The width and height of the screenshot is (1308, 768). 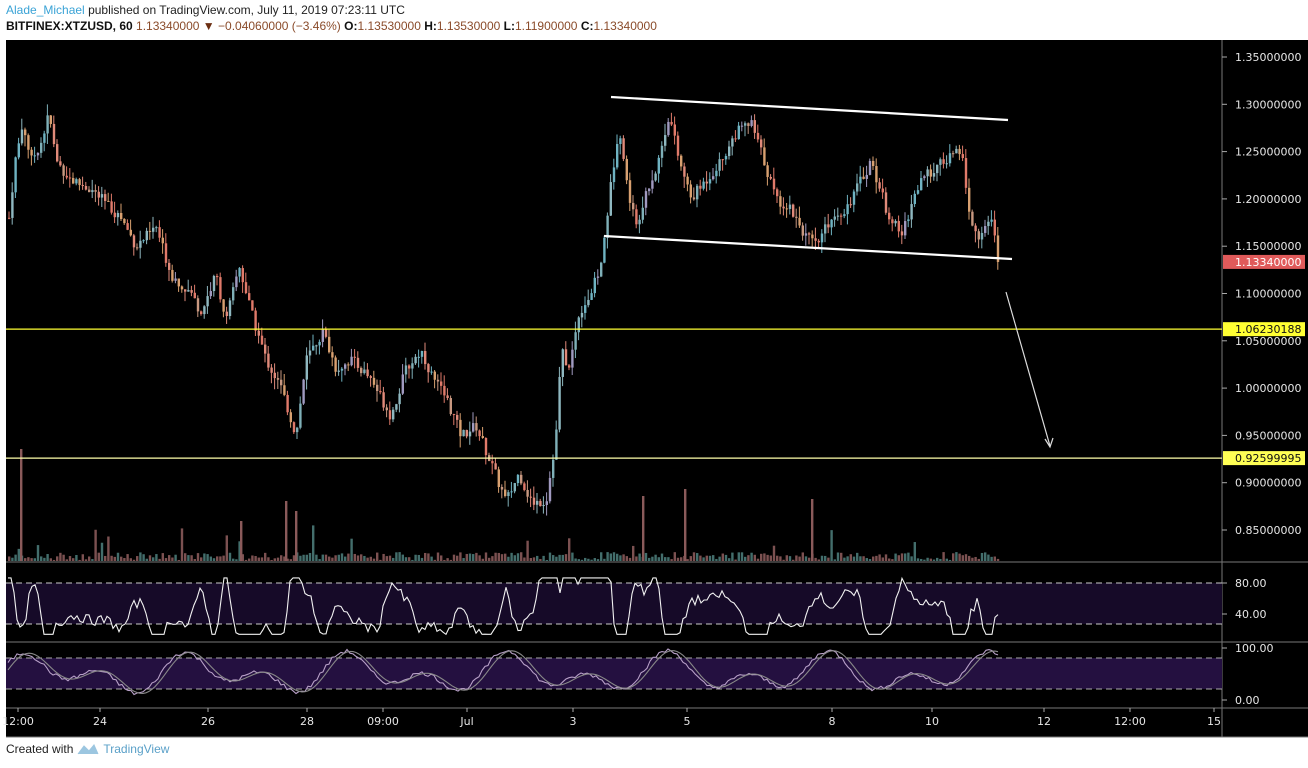 I want to click on channel-lower-line, so click(x=808, y=247).